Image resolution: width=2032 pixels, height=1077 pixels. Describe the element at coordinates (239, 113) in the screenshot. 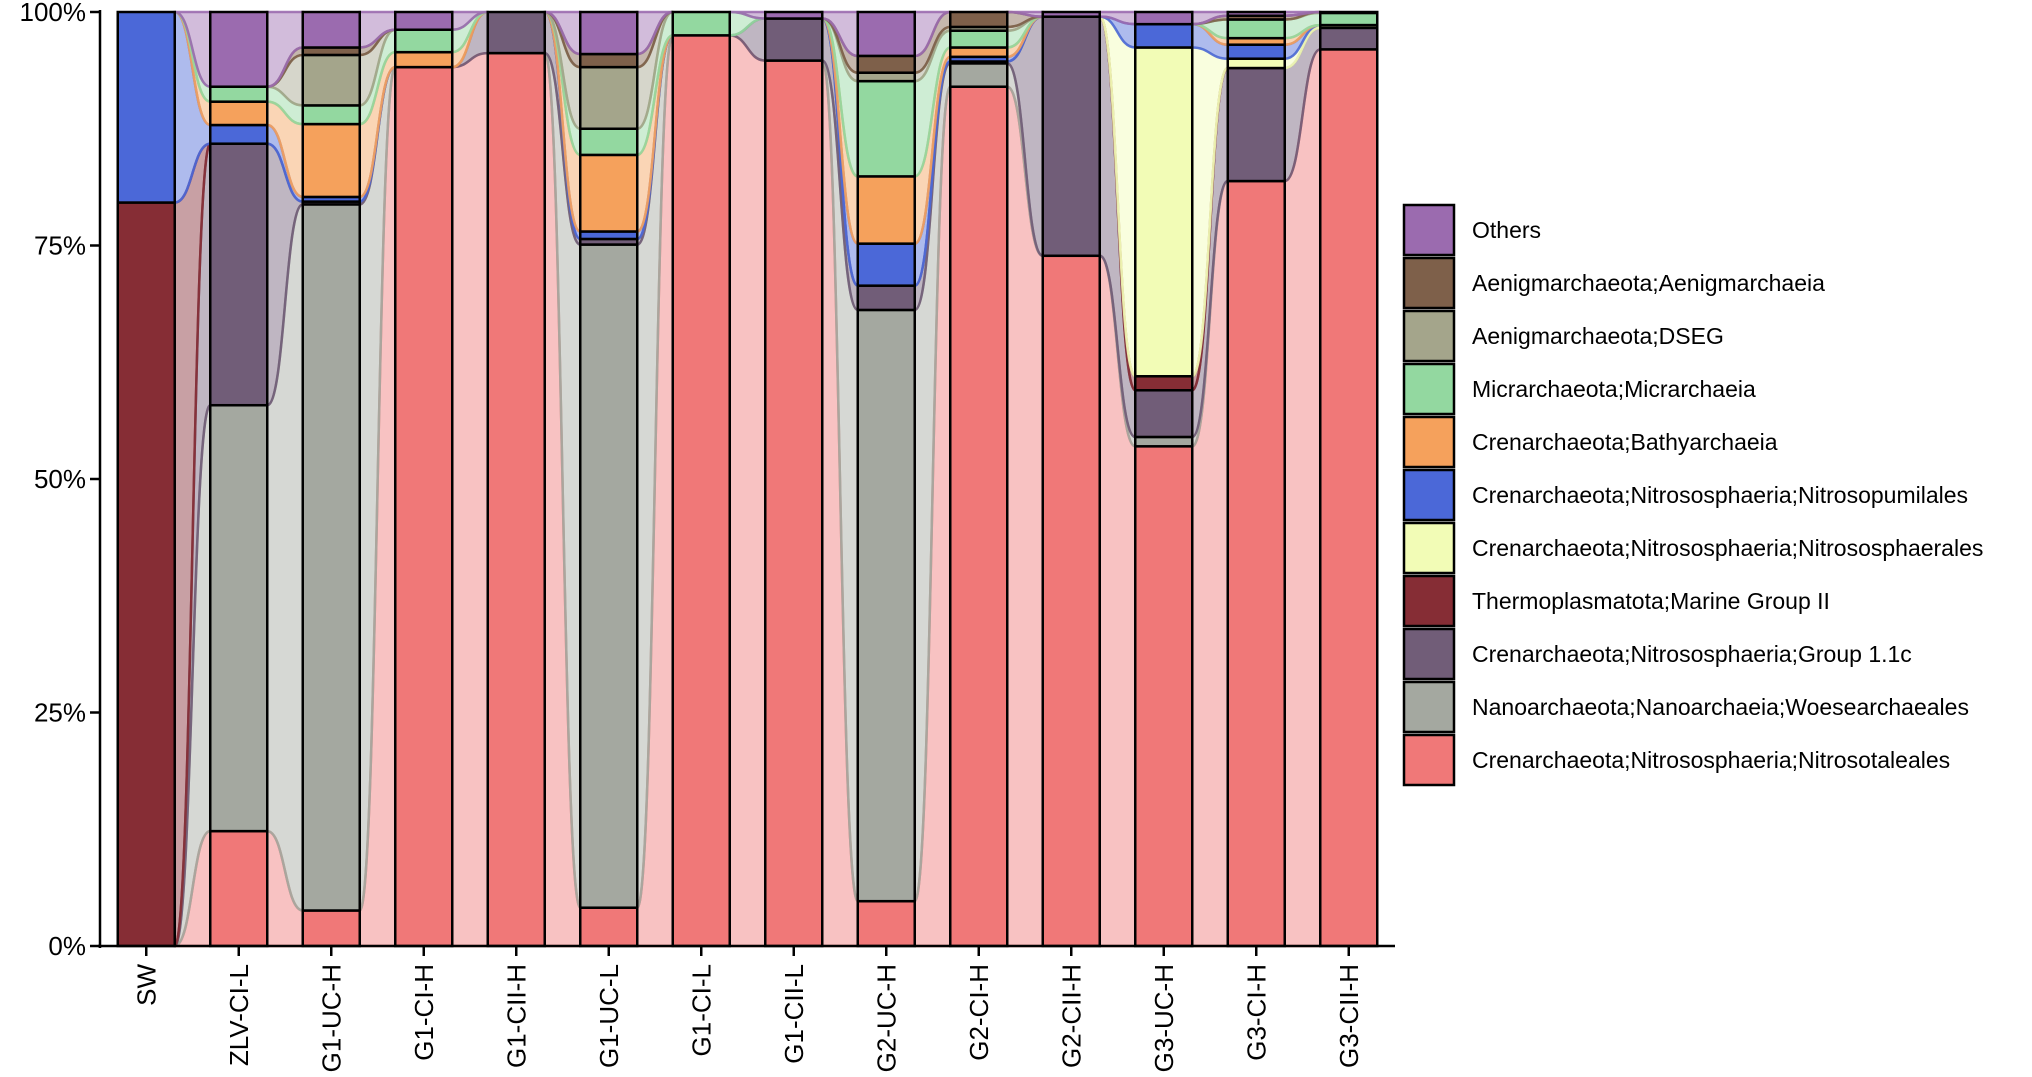

I see `bar-zlv-ci-l-crenarchaeota-bathyarchaeia` at that location.